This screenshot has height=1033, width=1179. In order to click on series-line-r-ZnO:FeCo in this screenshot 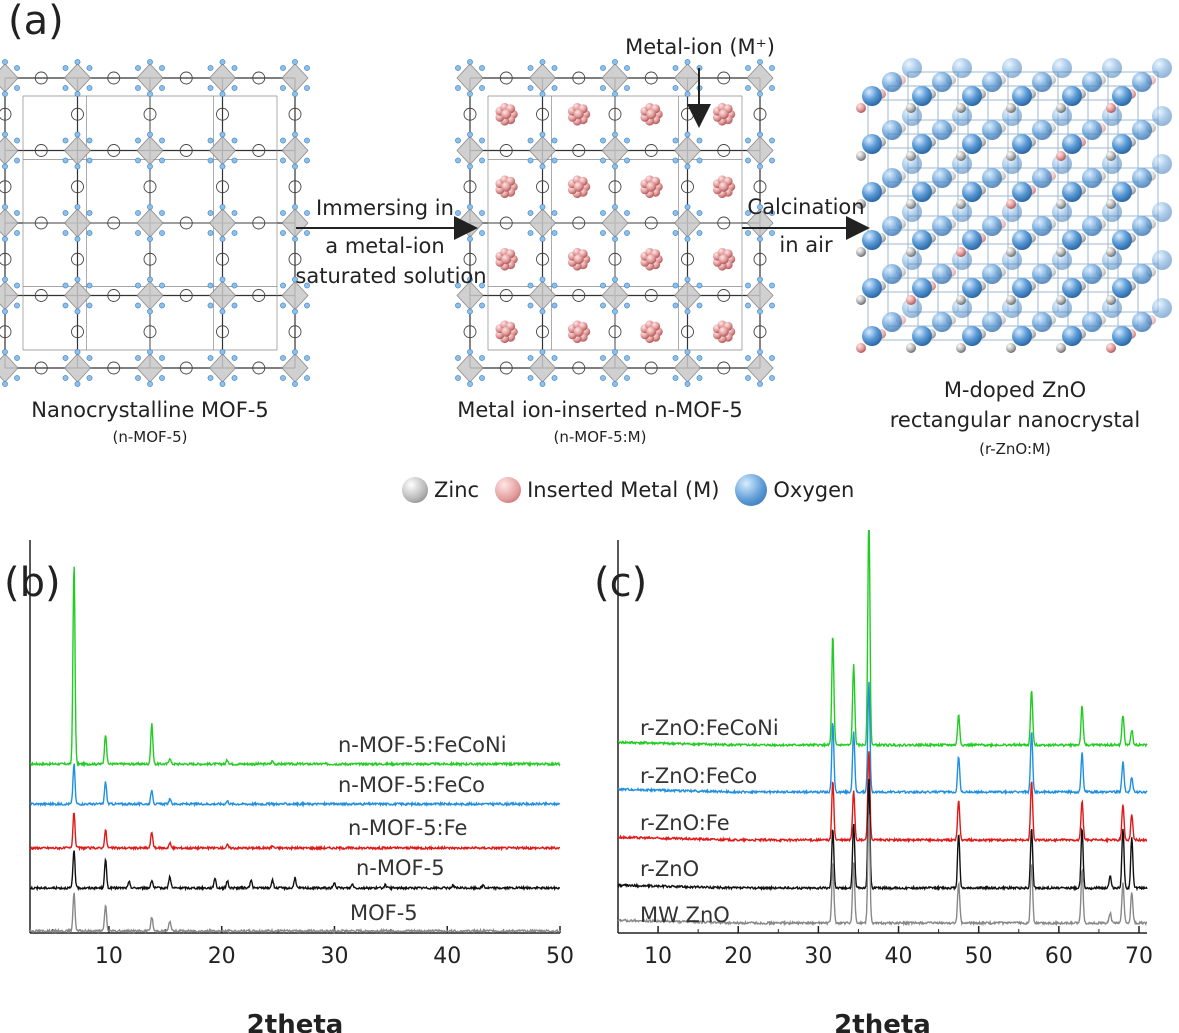, I will do `click(882, 738)`.